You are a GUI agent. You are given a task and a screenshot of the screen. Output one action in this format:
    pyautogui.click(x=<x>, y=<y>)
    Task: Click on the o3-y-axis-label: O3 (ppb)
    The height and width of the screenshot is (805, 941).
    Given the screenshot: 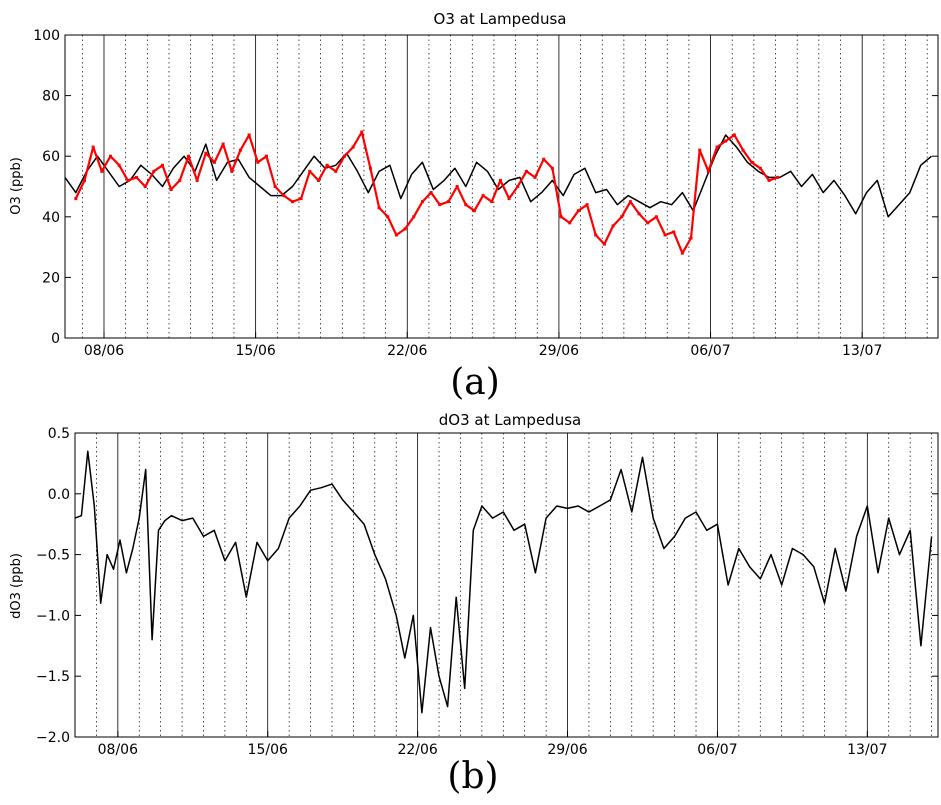 What is the action you would take?
    pyautogui.click(x=16, y=186)
    